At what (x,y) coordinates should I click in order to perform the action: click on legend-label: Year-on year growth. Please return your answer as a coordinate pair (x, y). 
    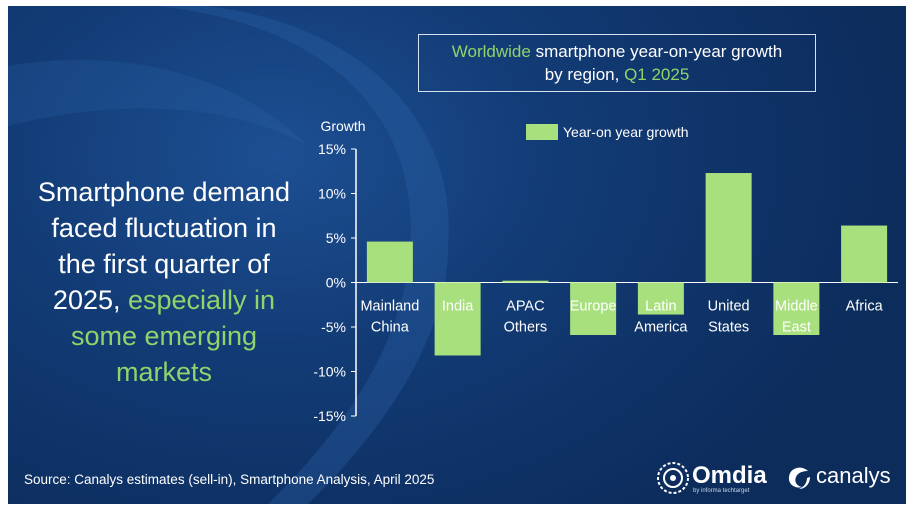
    Looking at the image, I should click on (626, 132).